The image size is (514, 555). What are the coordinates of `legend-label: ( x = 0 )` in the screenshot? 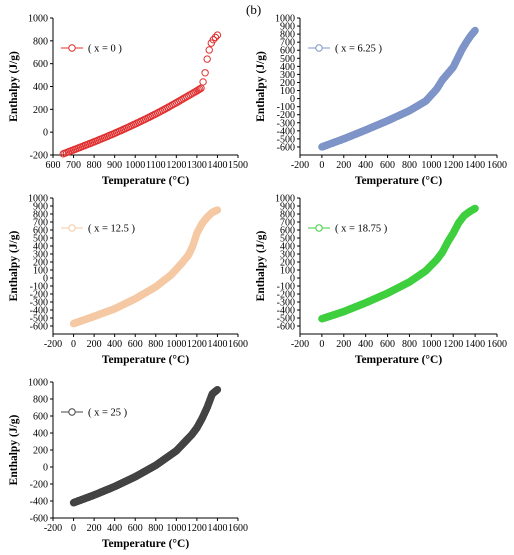 It's located at (105, 49).